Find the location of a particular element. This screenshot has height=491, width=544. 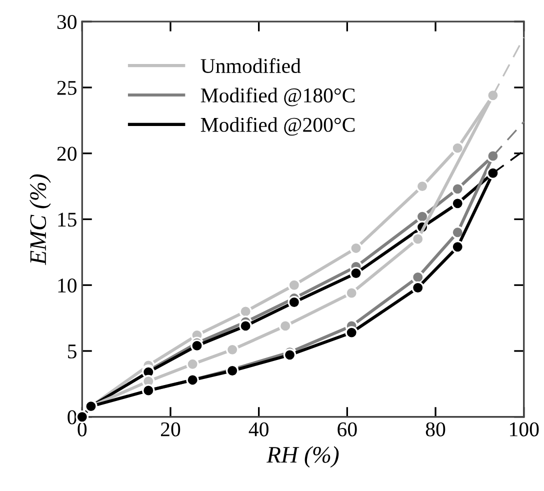

y-tick-label: 15 is located at coordinates (67, 219).